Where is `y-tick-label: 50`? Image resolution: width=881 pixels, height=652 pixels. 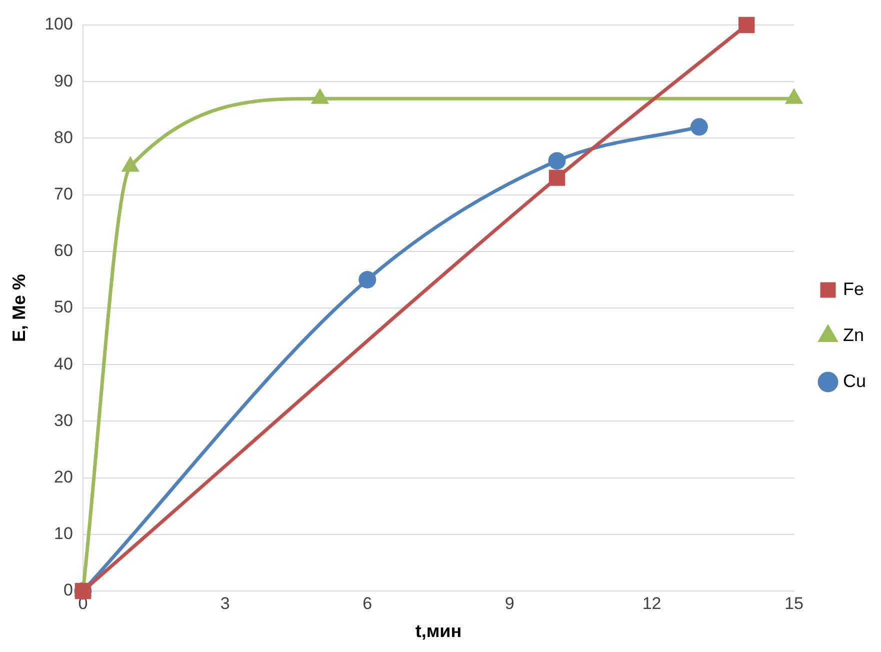 y-tick-label: 50 is located at coordinates (63, 307).